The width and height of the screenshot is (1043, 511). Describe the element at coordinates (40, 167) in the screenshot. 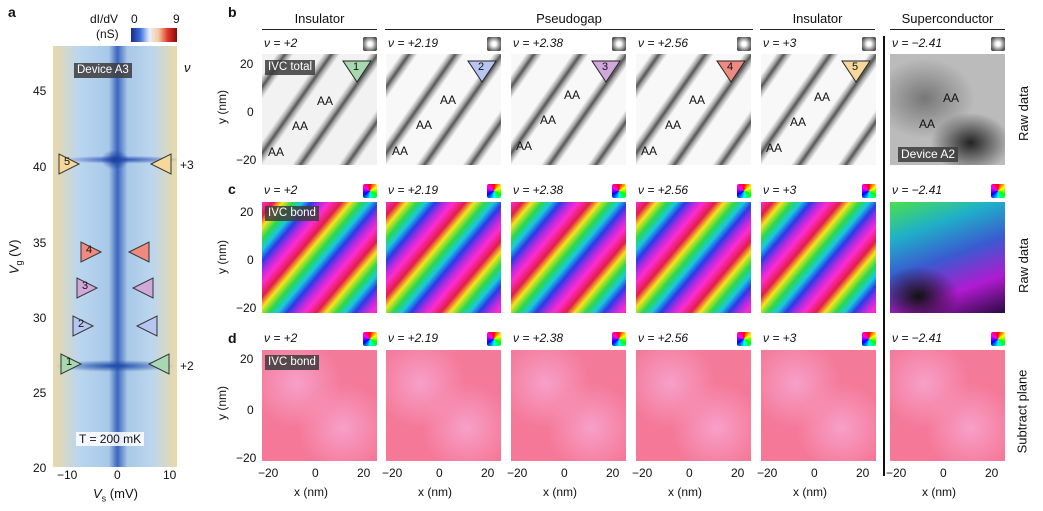

I see `ytick-40: 40` at that location.